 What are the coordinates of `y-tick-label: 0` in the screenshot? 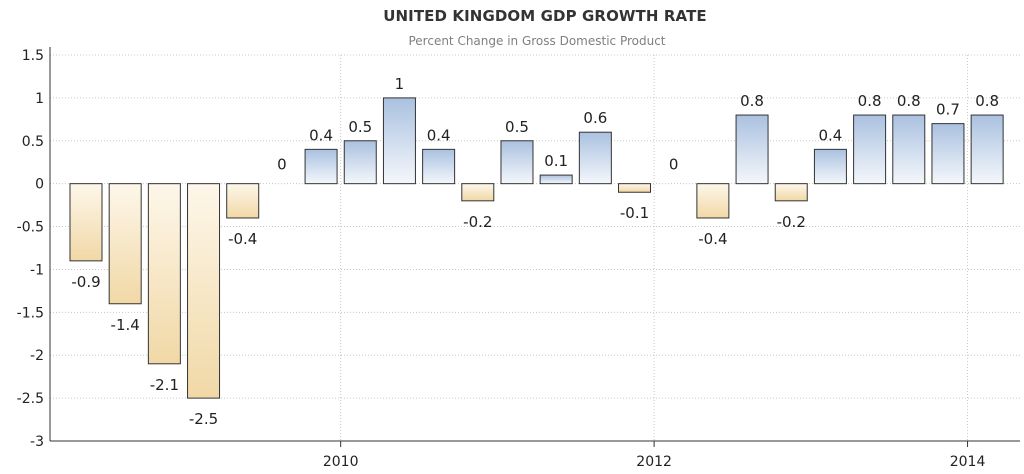 It's located at (39, 185).